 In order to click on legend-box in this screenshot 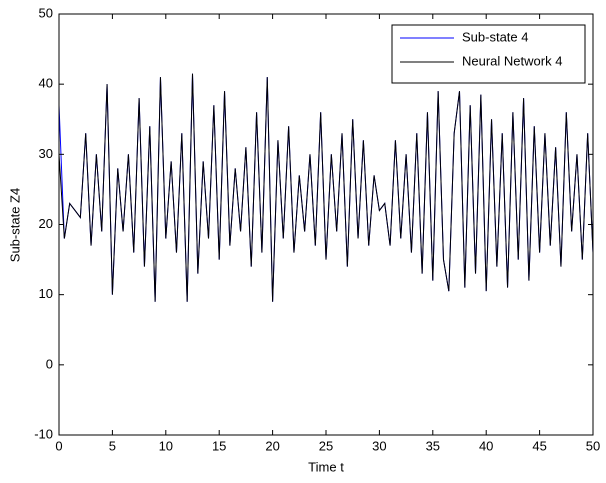, I will do `click(488, 54)`.